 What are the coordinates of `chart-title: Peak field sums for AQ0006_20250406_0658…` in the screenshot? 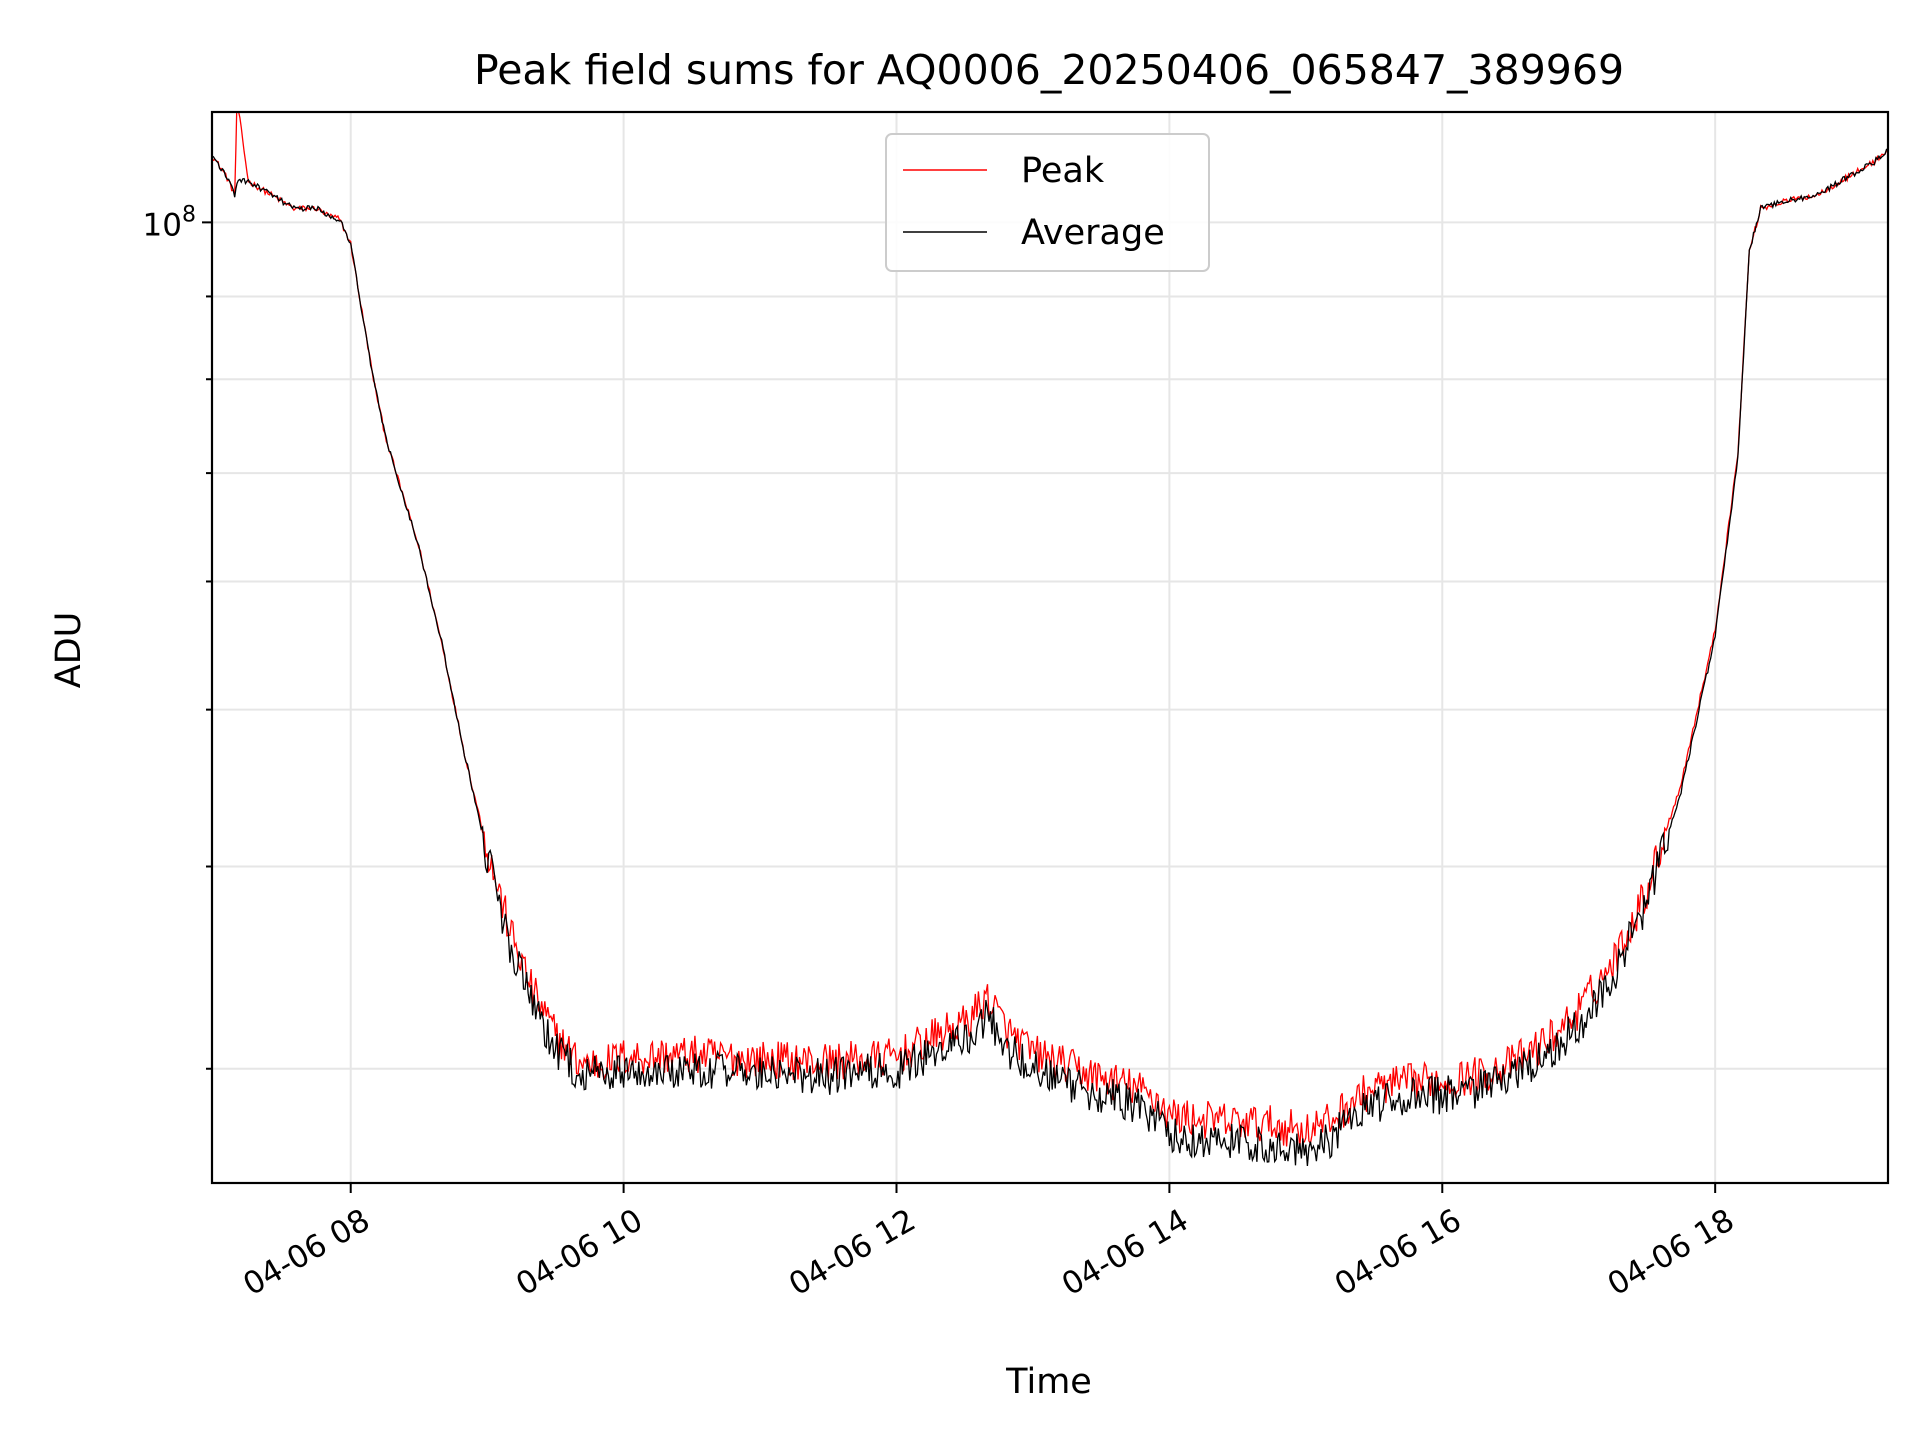 It's located at (1049, 70).